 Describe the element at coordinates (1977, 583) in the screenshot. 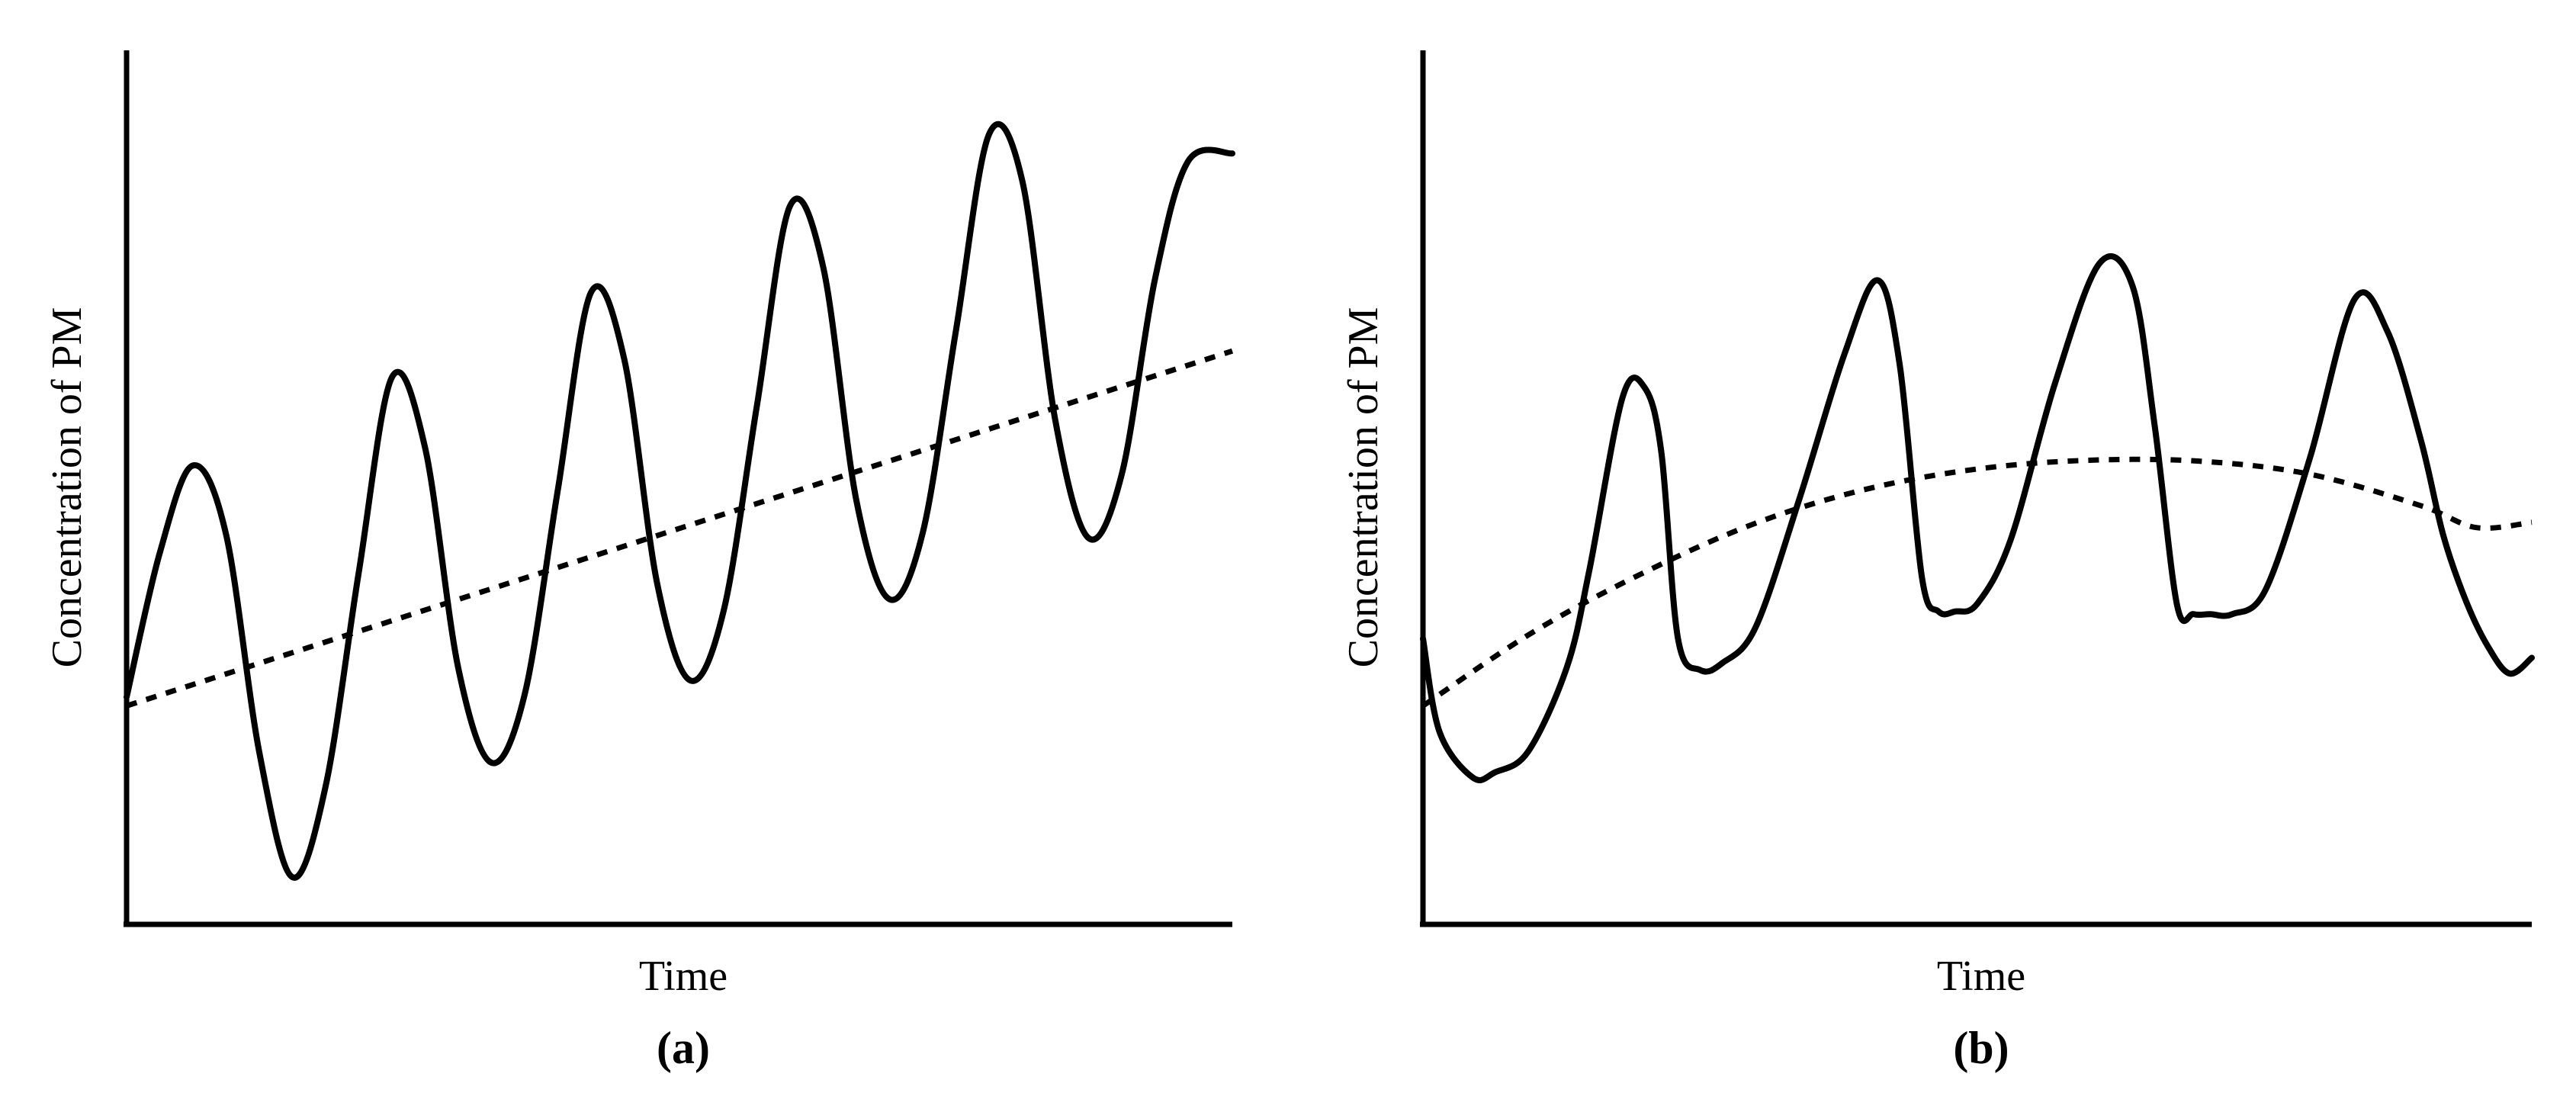

I see `trend-line-b` at that location.